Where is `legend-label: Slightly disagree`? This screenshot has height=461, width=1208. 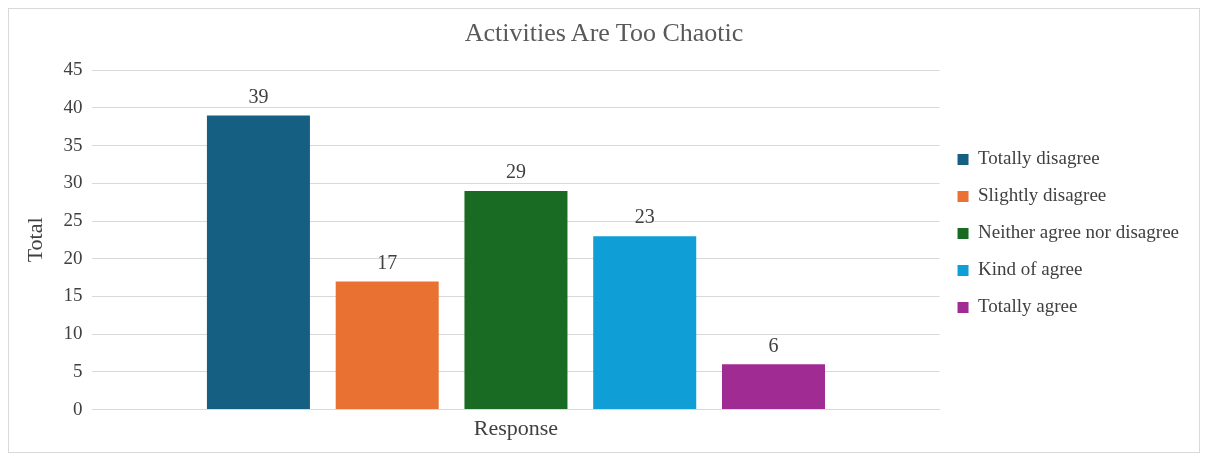 legend-label: Slightly disagree is located at coordinates (1042, 195).